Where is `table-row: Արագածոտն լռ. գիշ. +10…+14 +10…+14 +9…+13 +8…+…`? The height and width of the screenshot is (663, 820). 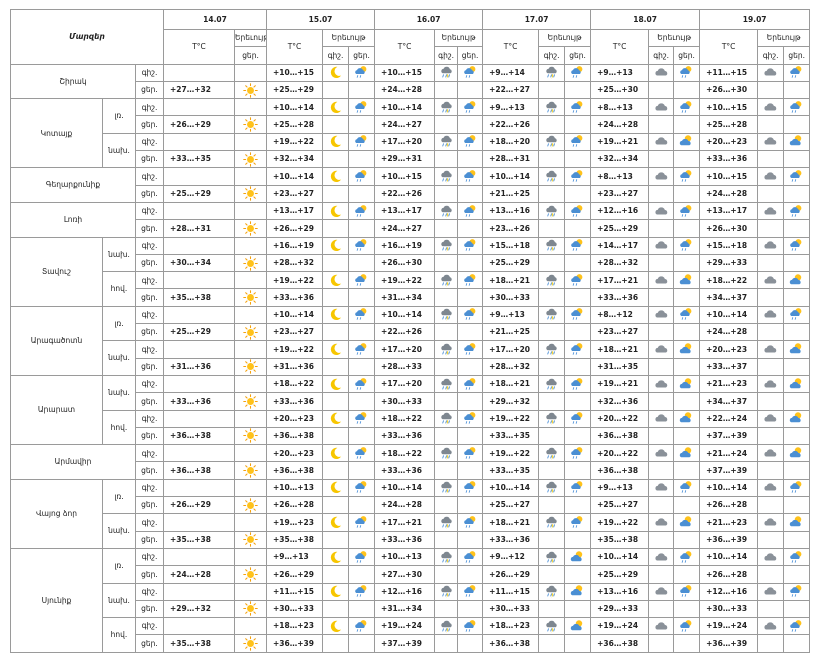 table-row: Արագածոտն լռ. գիշ. +10…+14 +10…+14 +9…+13 +8…+… is located at coordinates (410, 340).